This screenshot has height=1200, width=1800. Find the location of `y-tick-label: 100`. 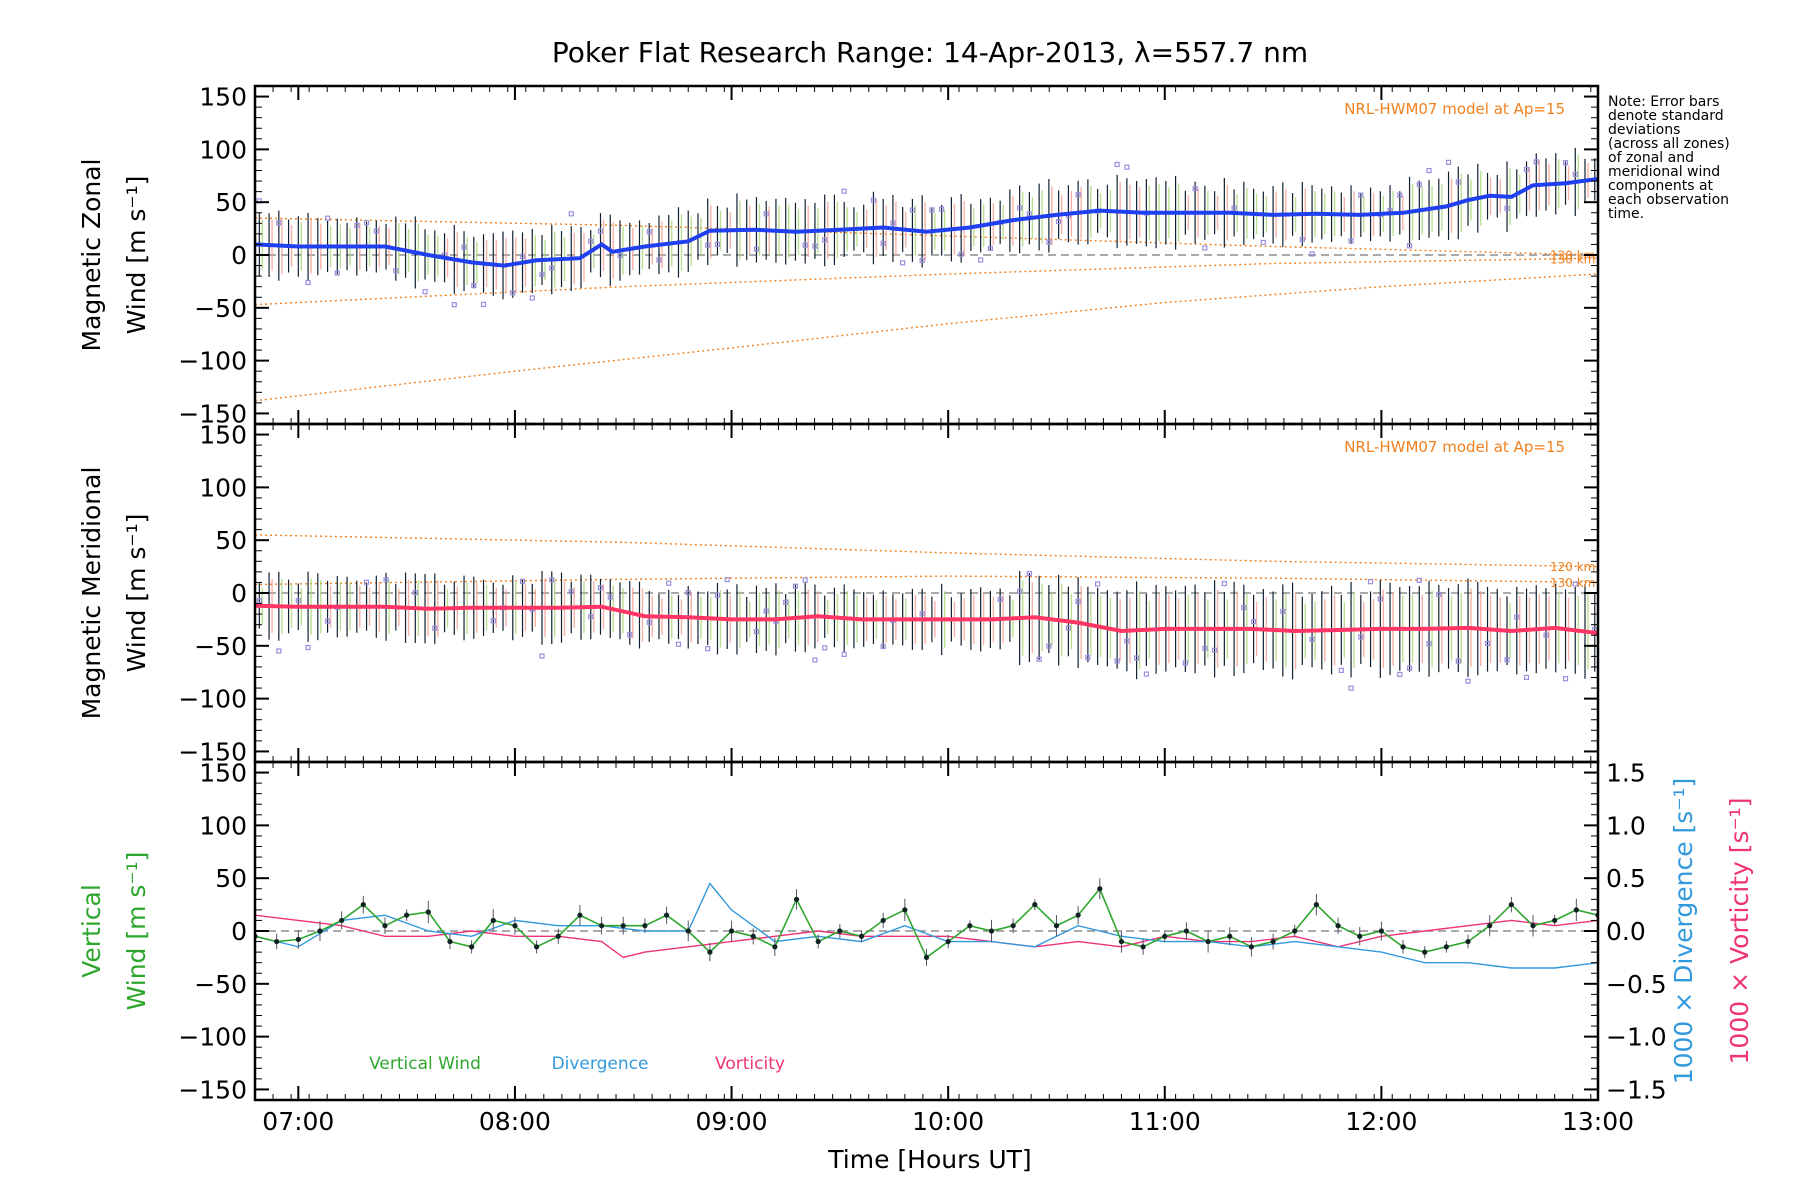

y-tick-label: 100 is located at coordinates (223, 487).